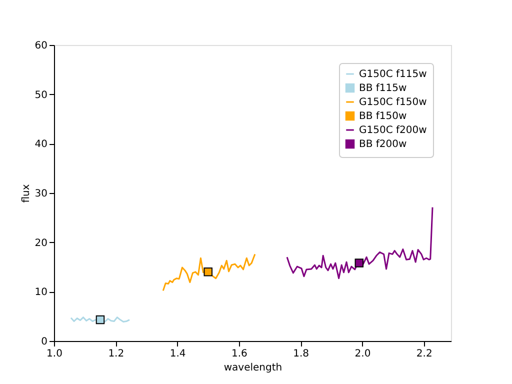 This screenshot has height=384, width=512. I want to click on legend-label: G150C f200w, so click(393, 130).